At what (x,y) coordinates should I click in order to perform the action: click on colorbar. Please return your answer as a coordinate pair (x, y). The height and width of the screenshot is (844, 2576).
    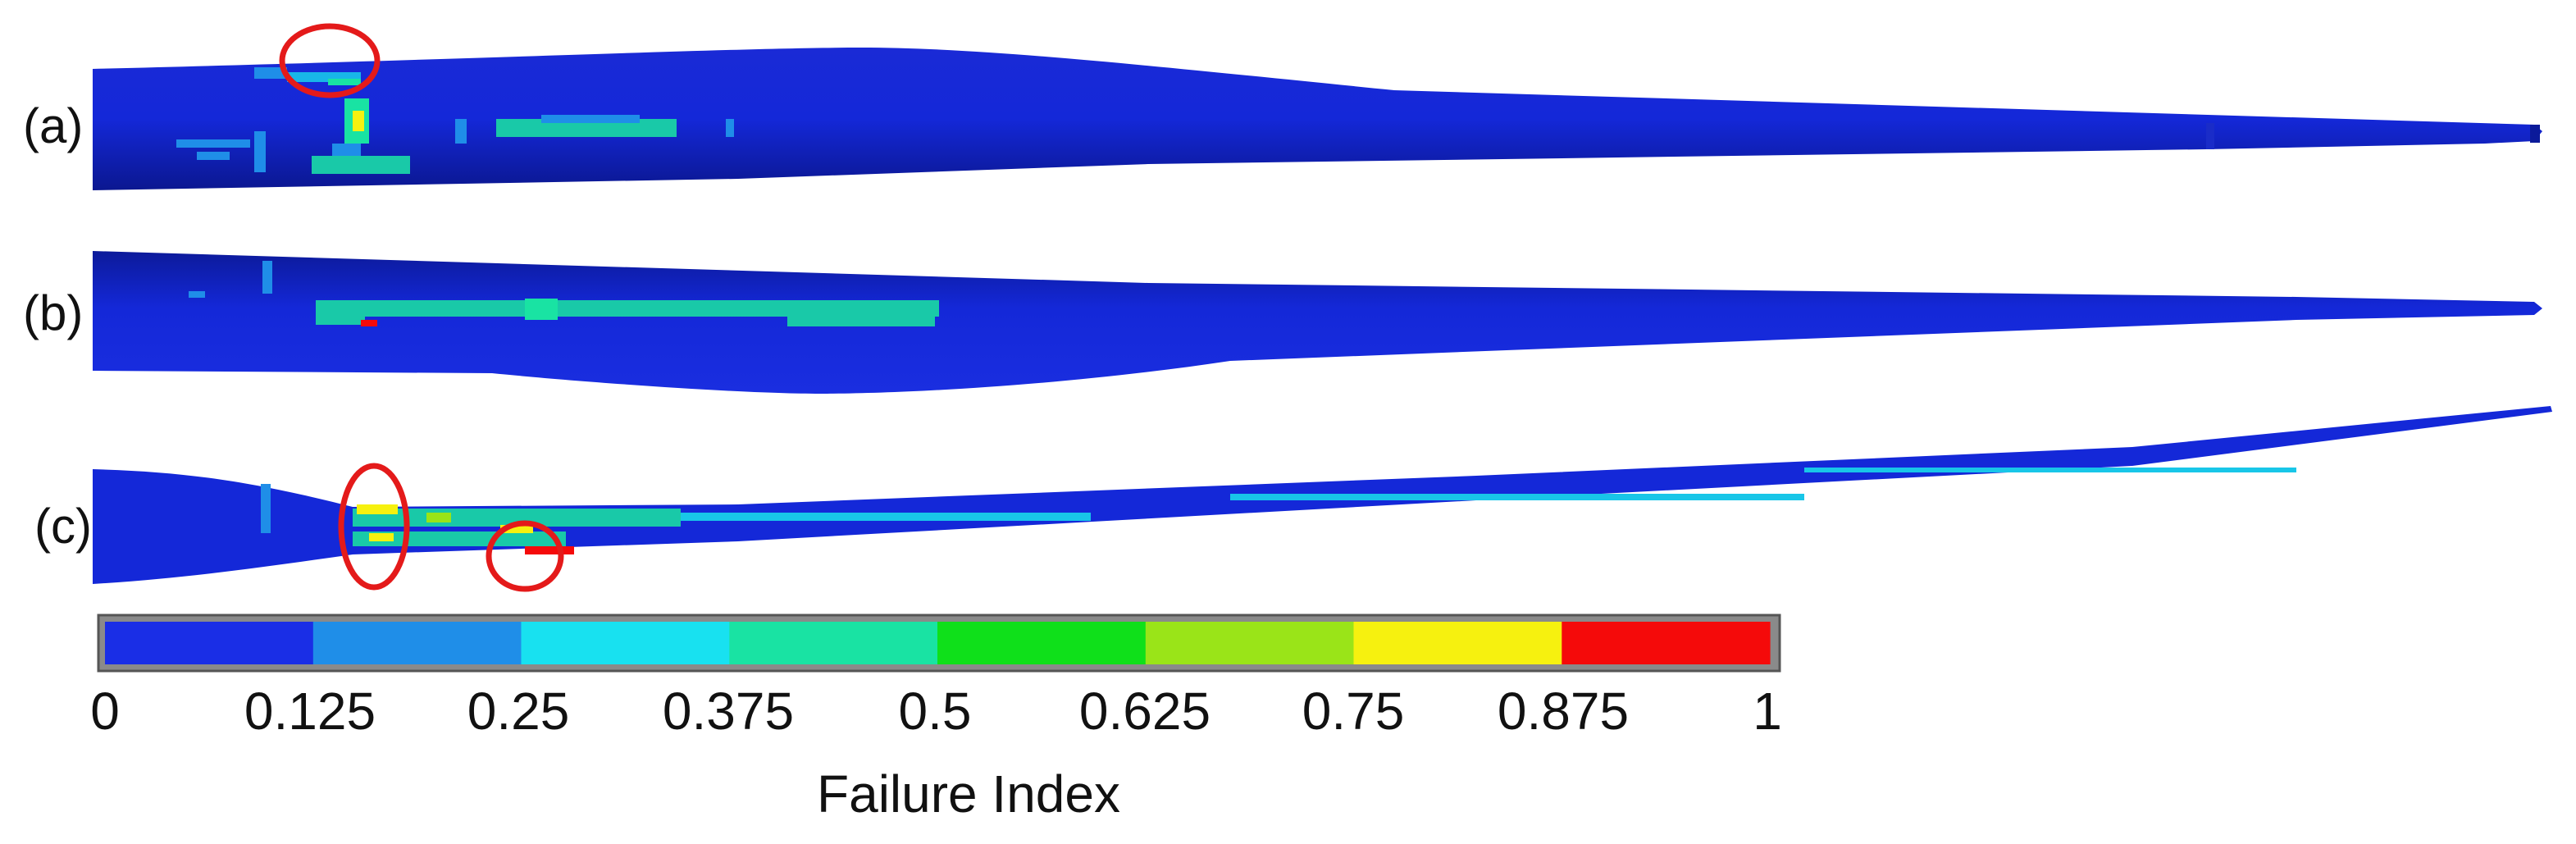
    Looking at the image, I should click on (939, 644).